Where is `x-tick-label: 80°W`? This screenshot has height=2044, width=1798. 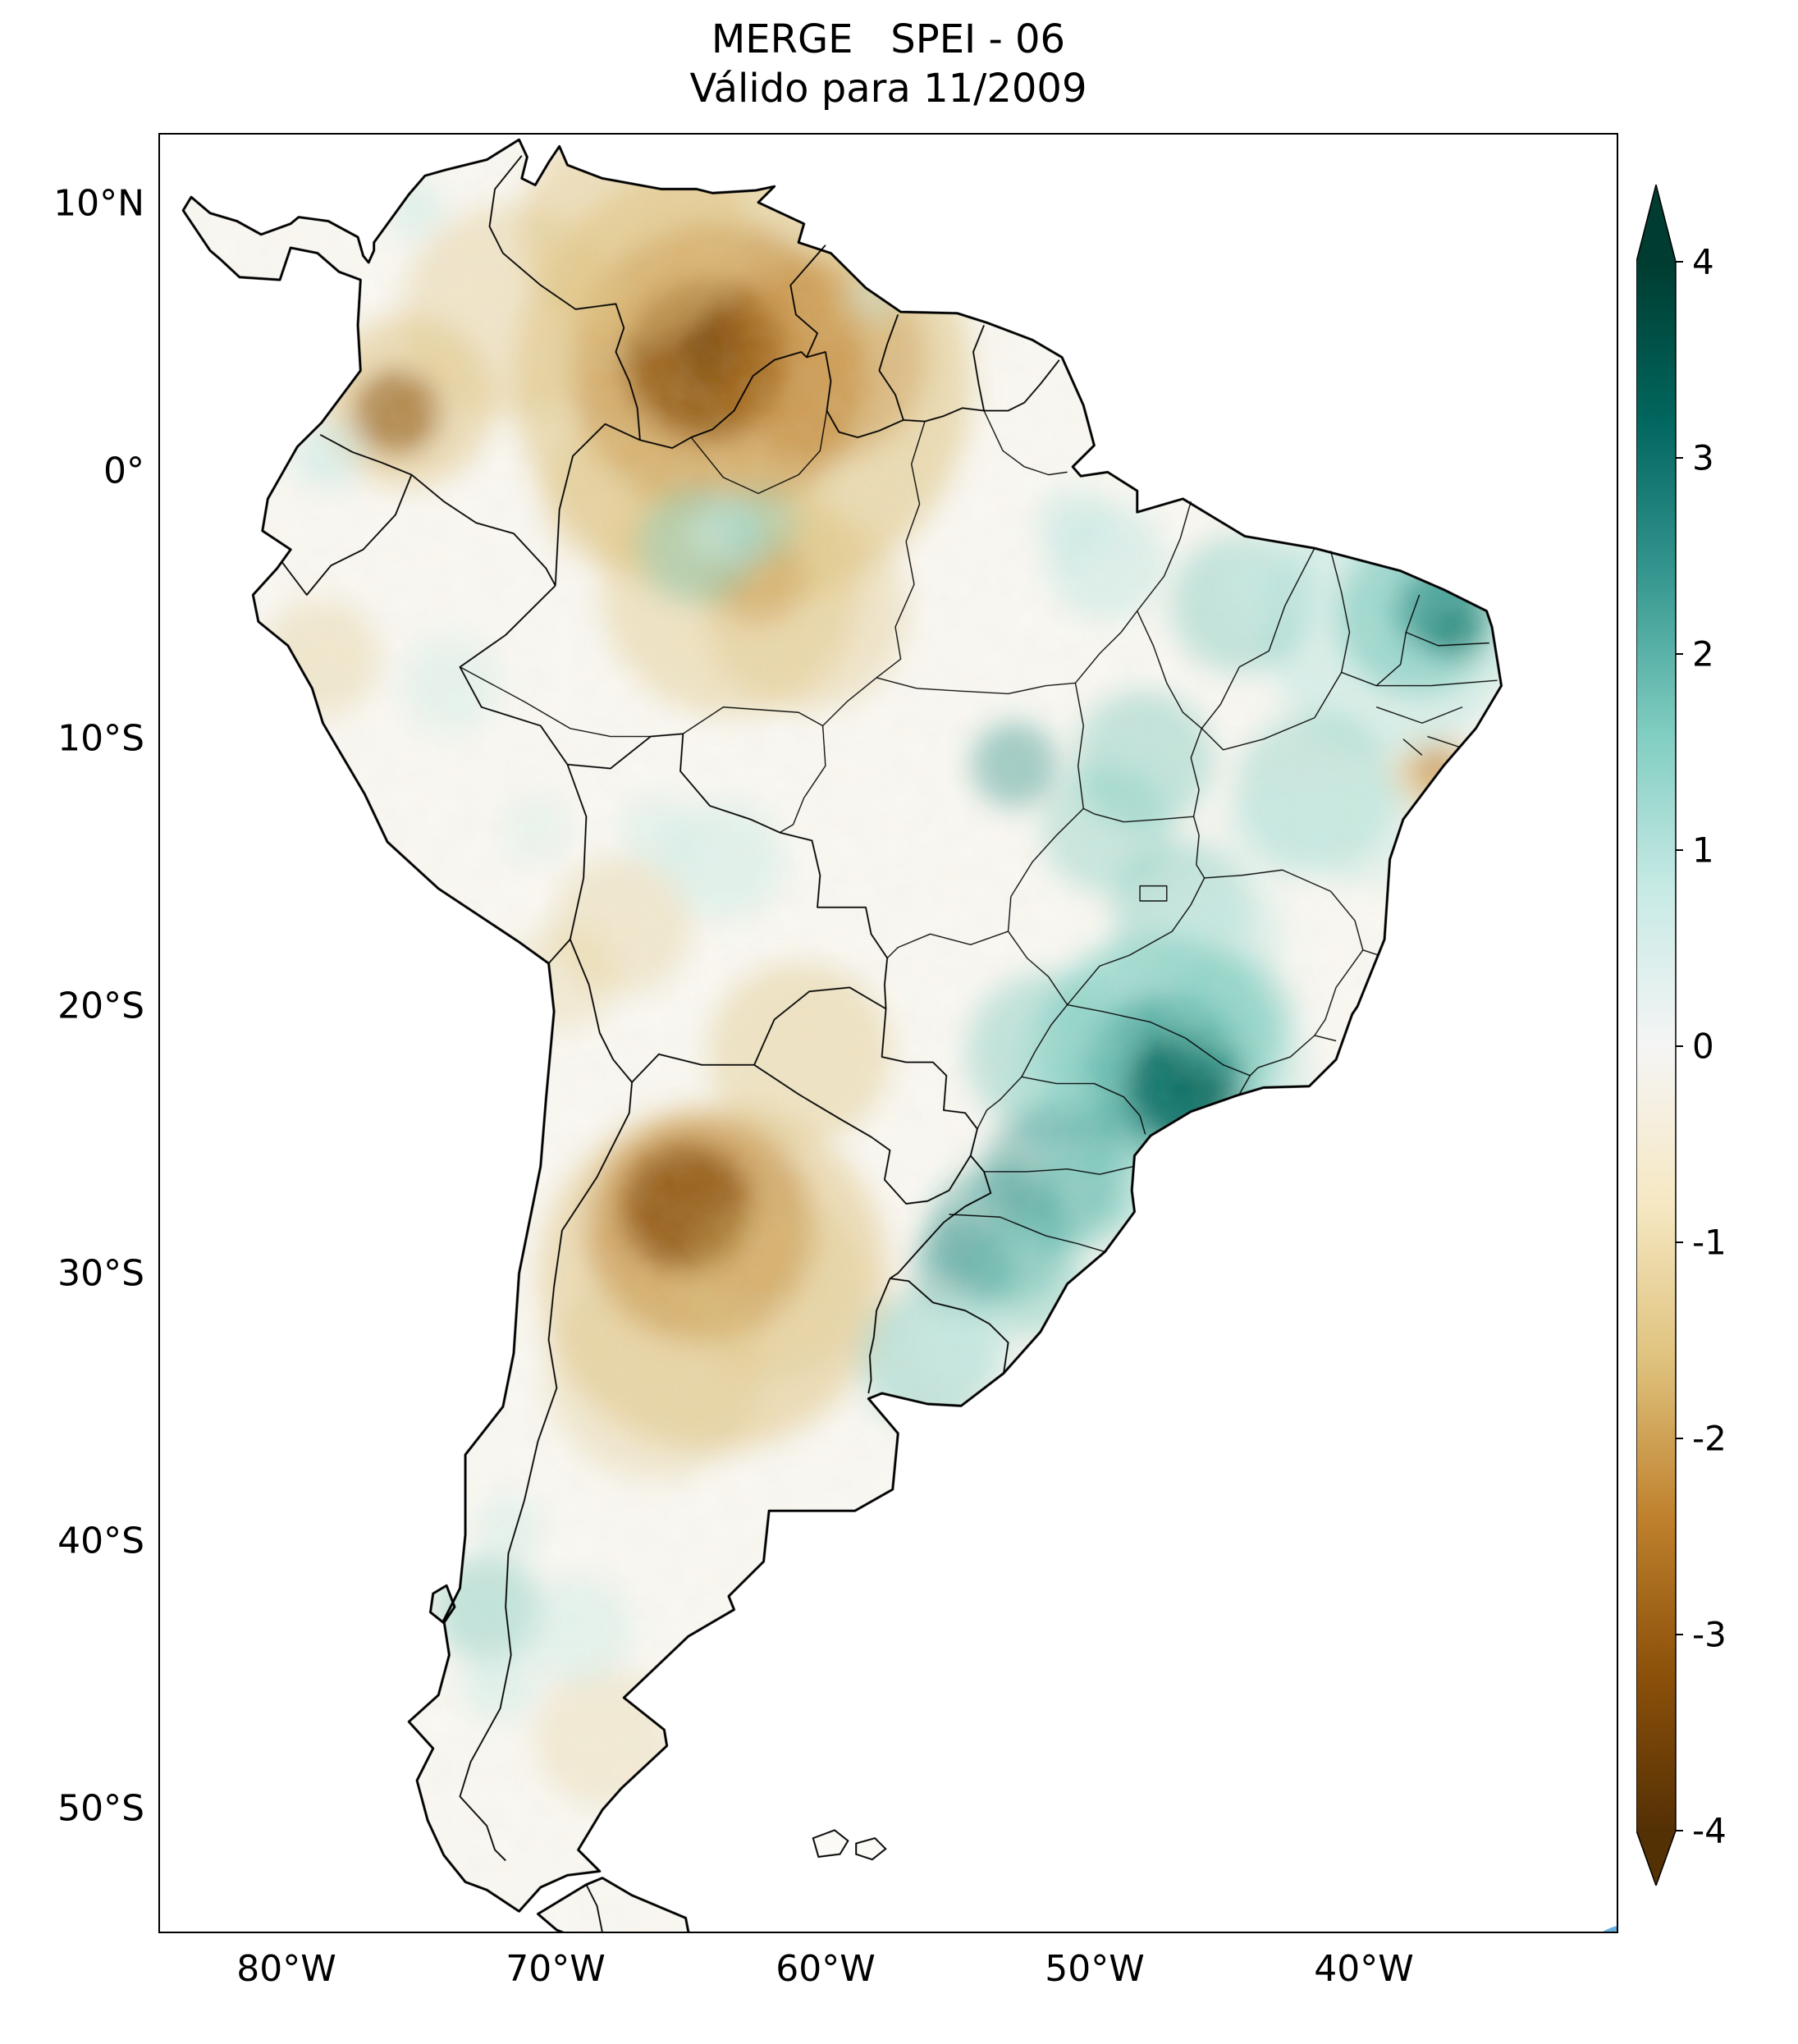 x-tick-label: 80°W is located at coordinates (286, 1969).